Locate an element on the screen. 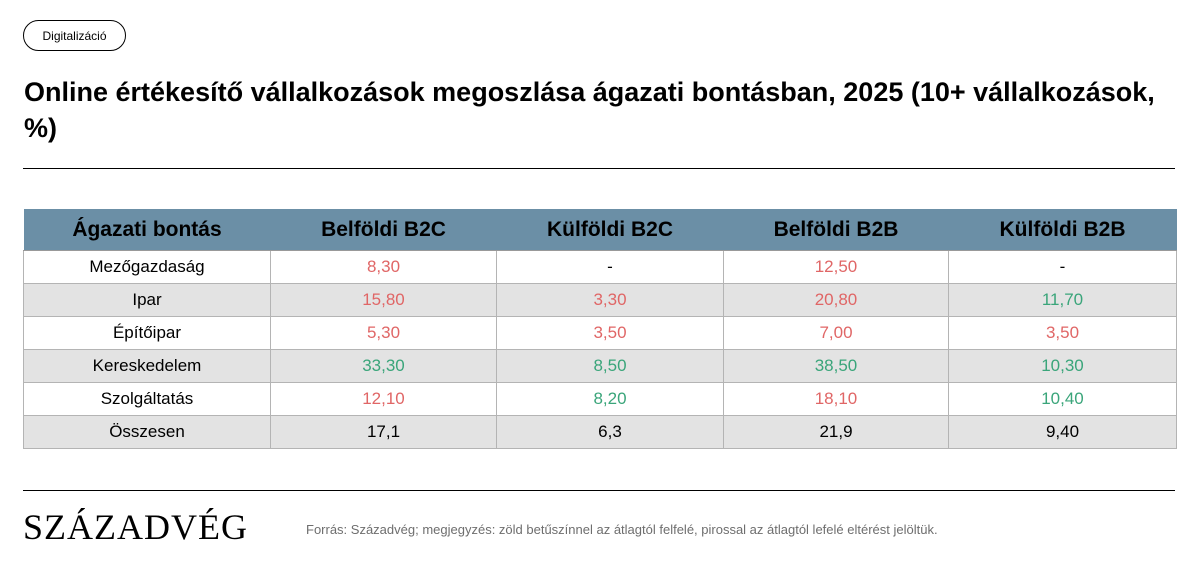 The width and height of the screenshot is (1195, 563). value-cell: 20,80 is located at coordinates (836, 300).